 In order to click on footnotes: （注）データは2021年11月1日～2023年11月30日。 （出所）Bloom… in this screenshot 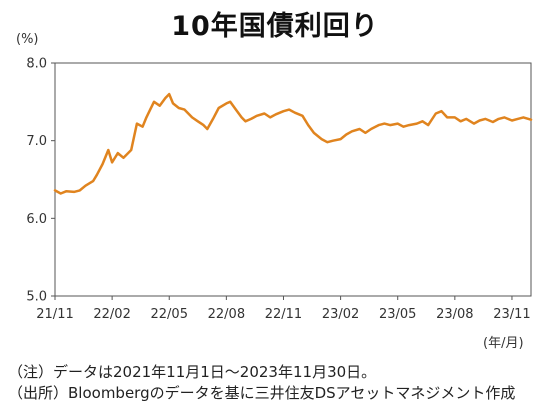, I will do `click(261, 383)`.